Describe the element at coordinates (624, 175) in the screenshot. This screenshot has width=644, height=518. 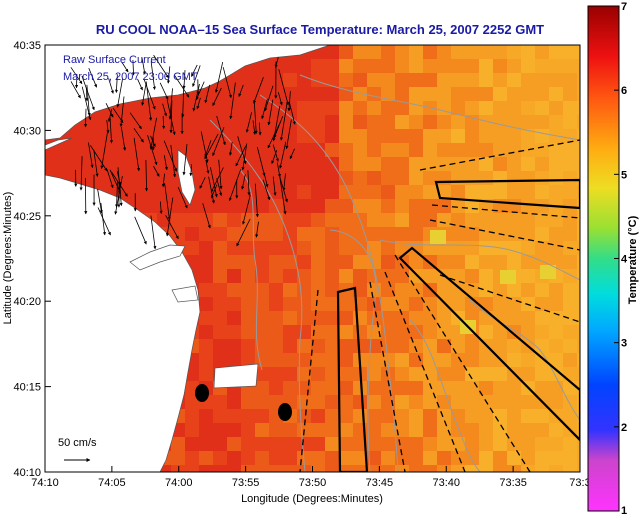
I see `colorbar-tick-label: 5` at that location.